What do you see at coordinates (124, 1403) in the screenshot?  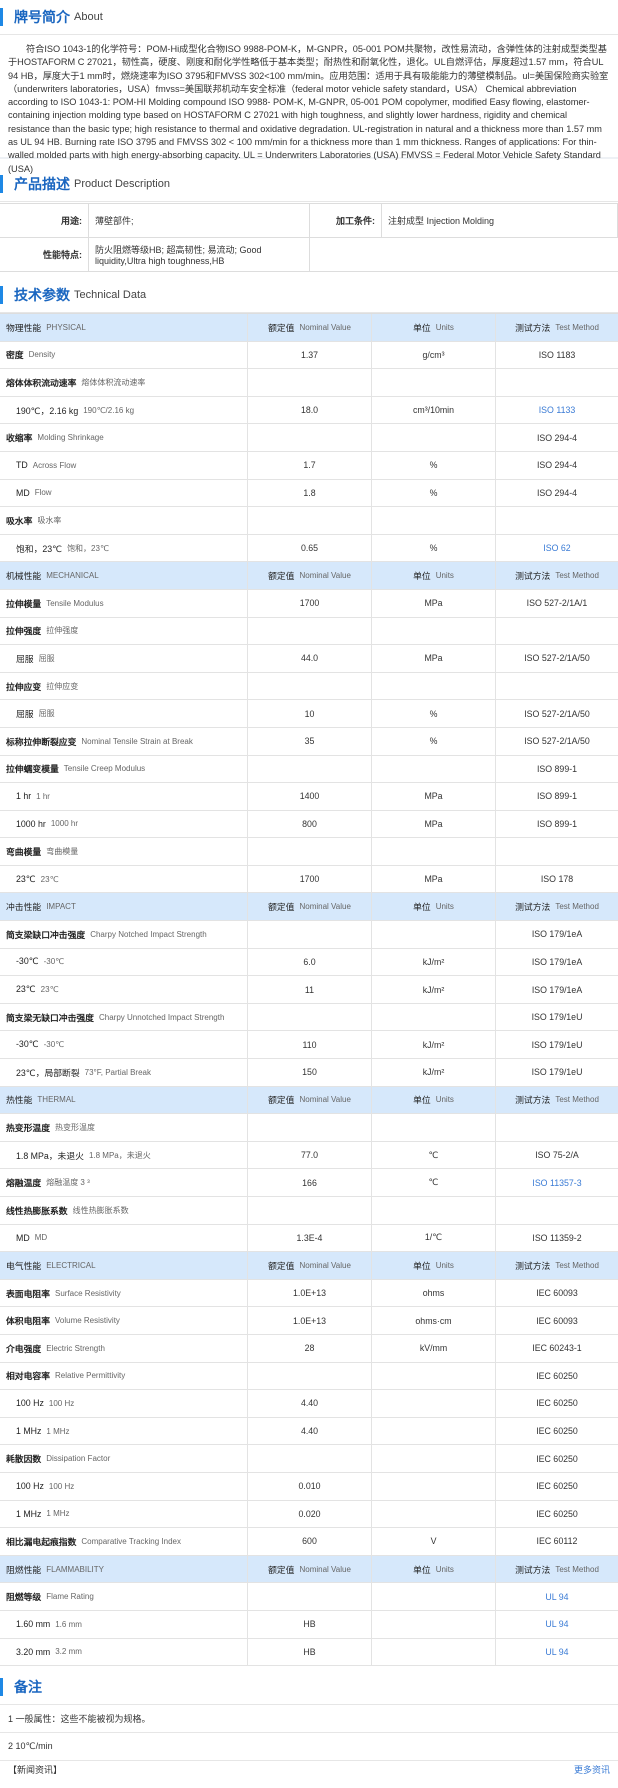 I see `property-name: 100 Hz 100 Hz` at bounding box center [124, 1403].